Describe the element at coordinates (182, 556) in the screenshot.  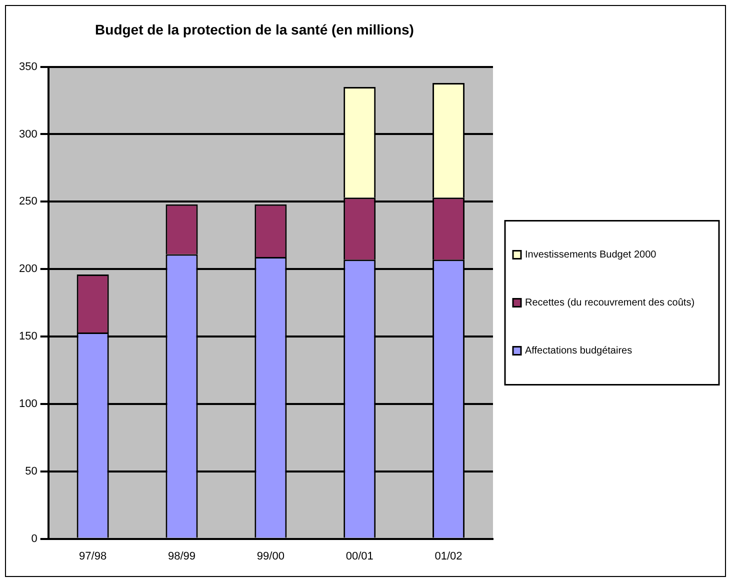
I see `x-tick-label: 98/99` at that location.